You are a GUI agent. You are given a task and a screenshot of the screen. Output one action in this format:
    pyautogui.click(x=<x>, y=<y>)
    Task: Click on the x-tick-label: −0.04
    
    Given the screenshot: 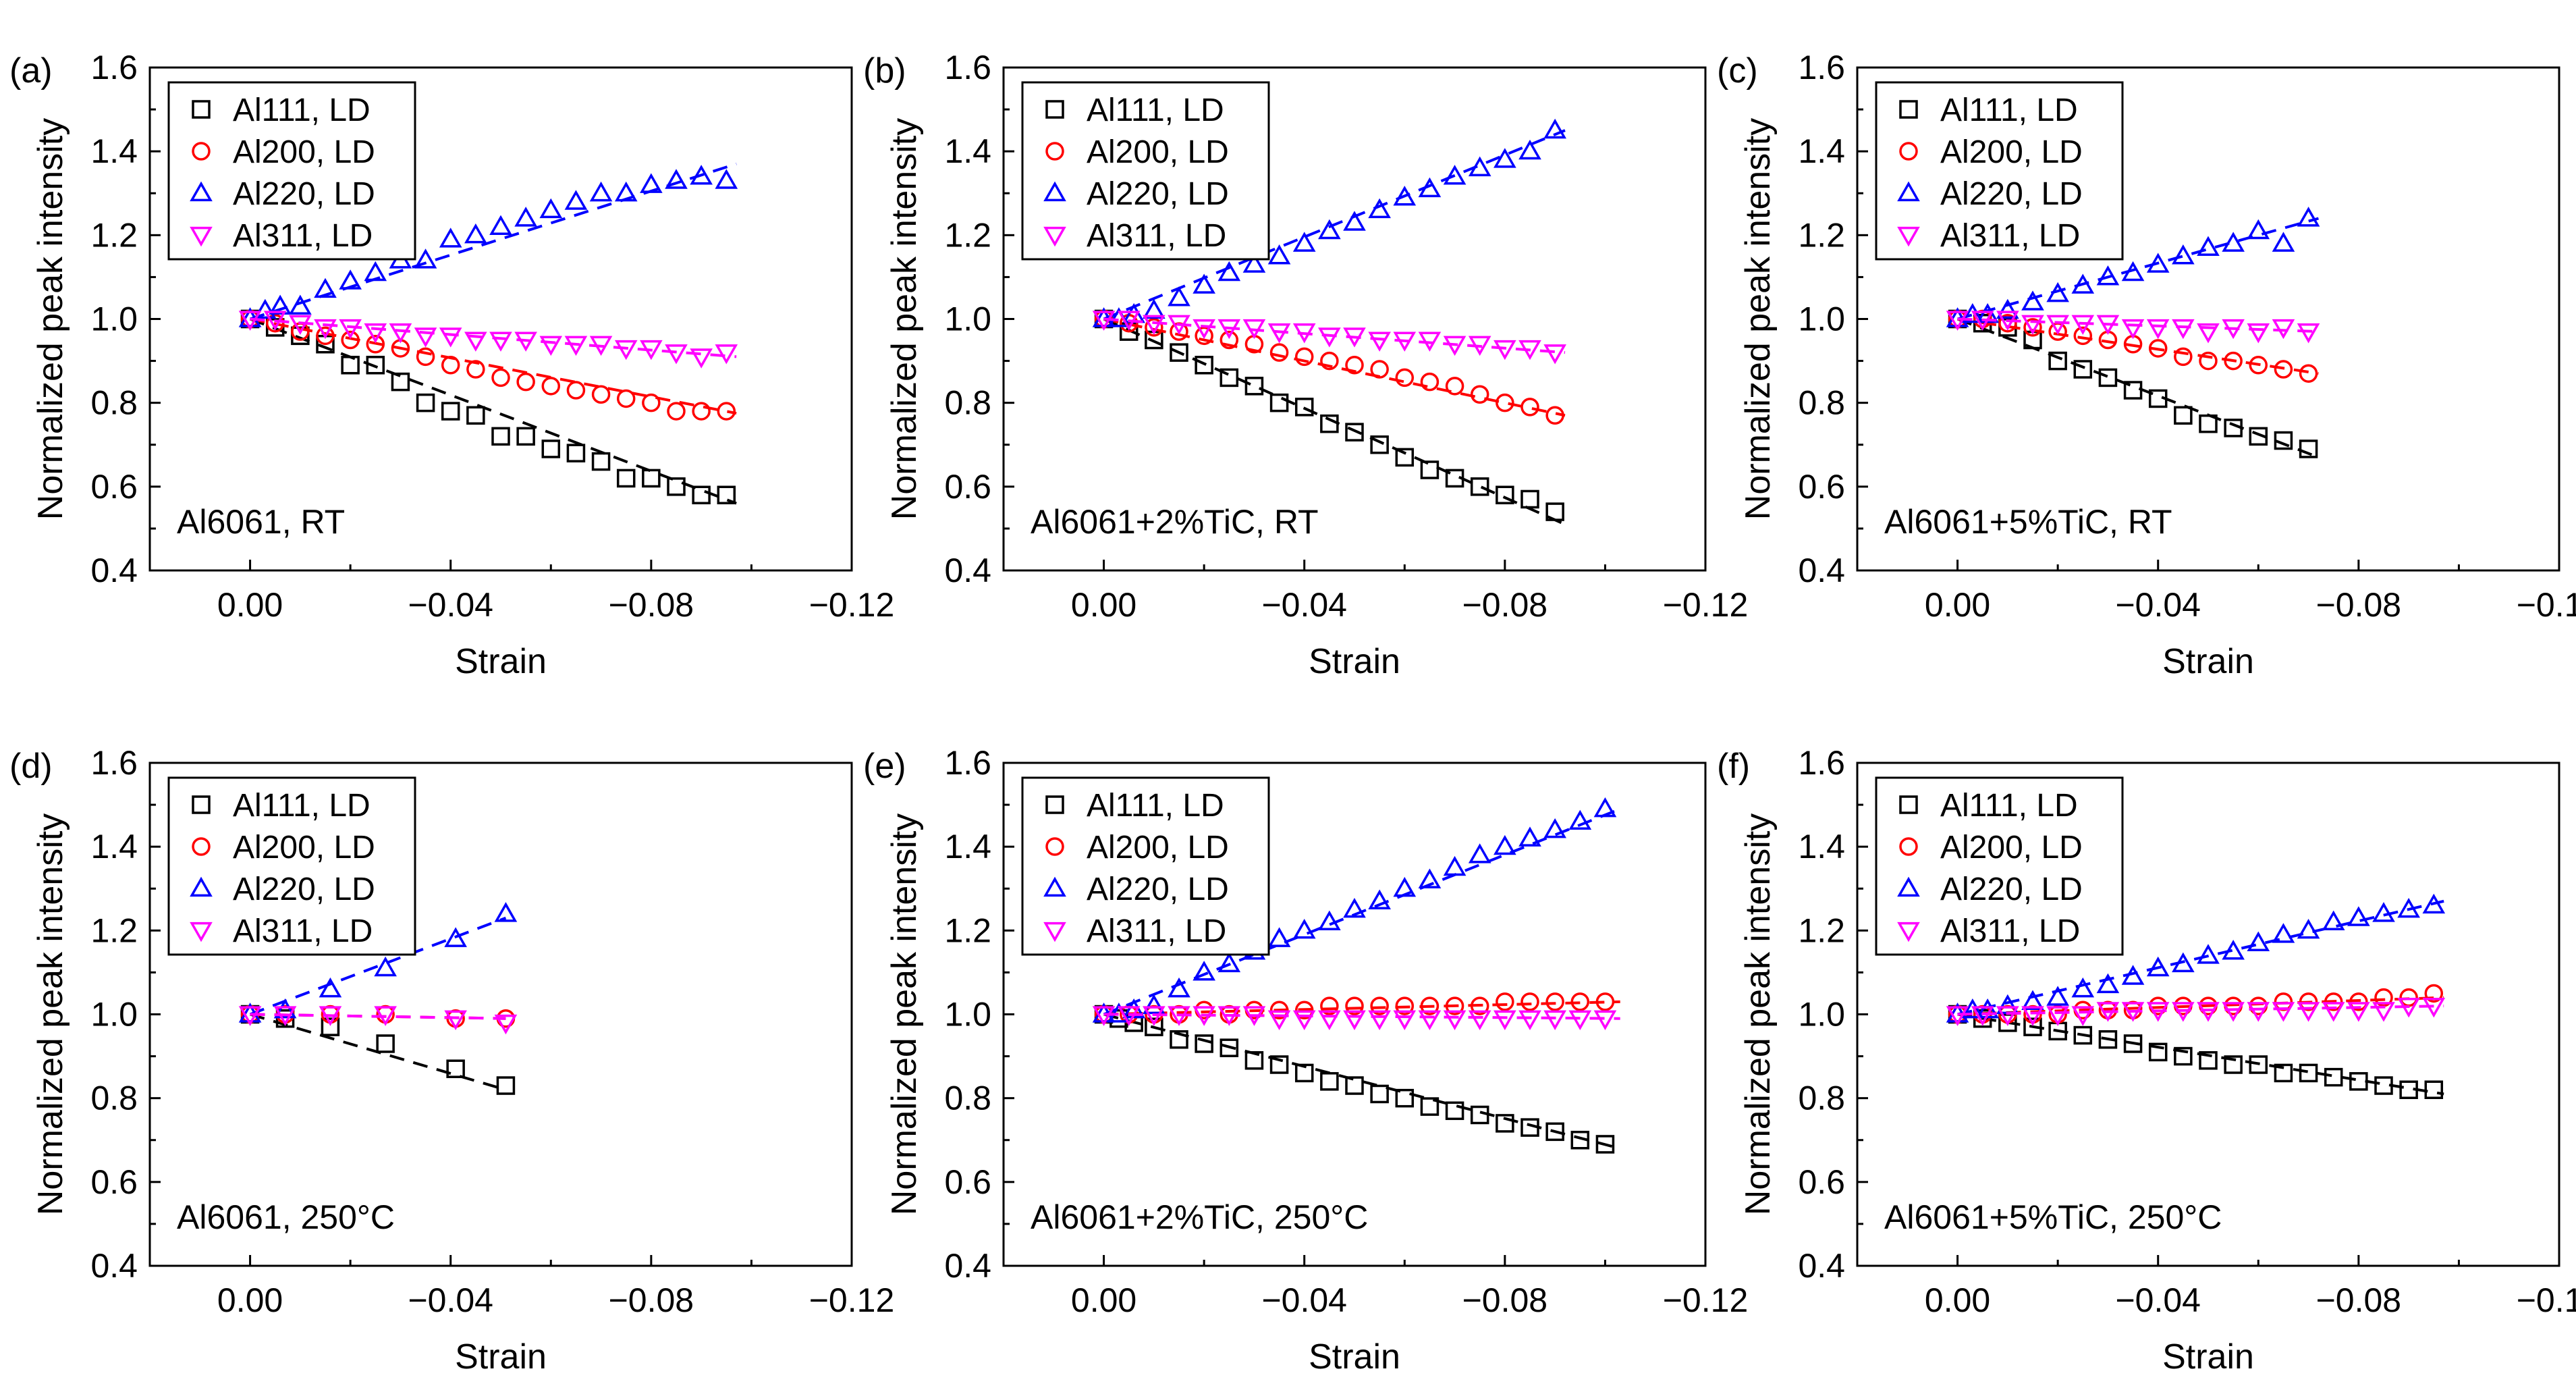 What is the action you would take?
    pyautogui.click(x=450, y=605)
    